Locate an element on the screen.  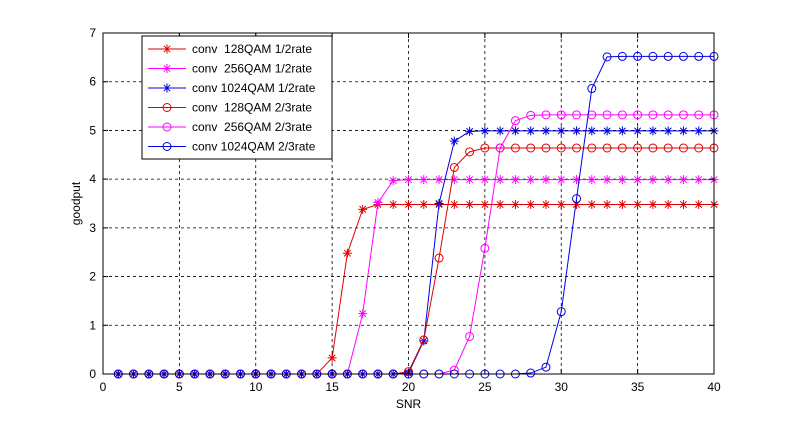
x-tick-label: 0 is located at coordinates (103, 387).